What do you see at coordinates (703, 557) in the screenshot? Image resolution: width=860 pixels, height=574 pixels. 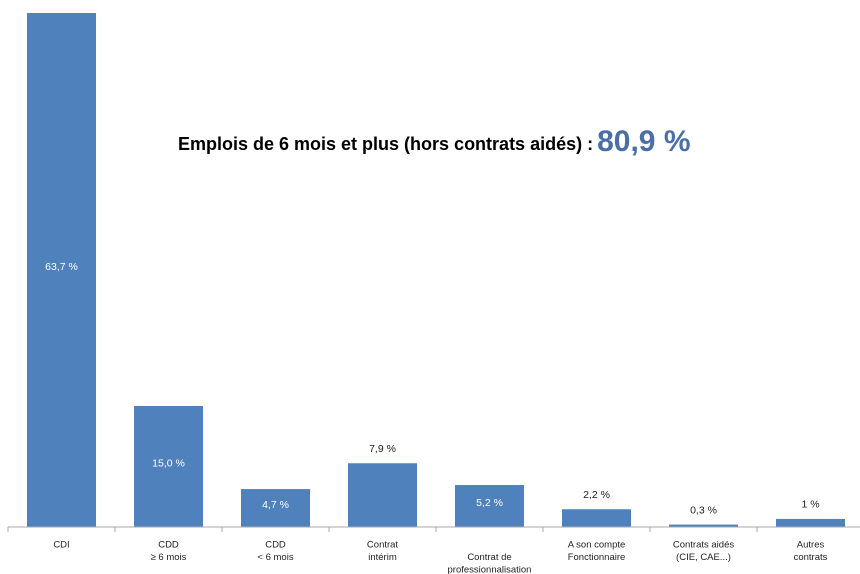 I see `x-tick-label: (CIE, CAE...)` at bounding box center [703, 557].